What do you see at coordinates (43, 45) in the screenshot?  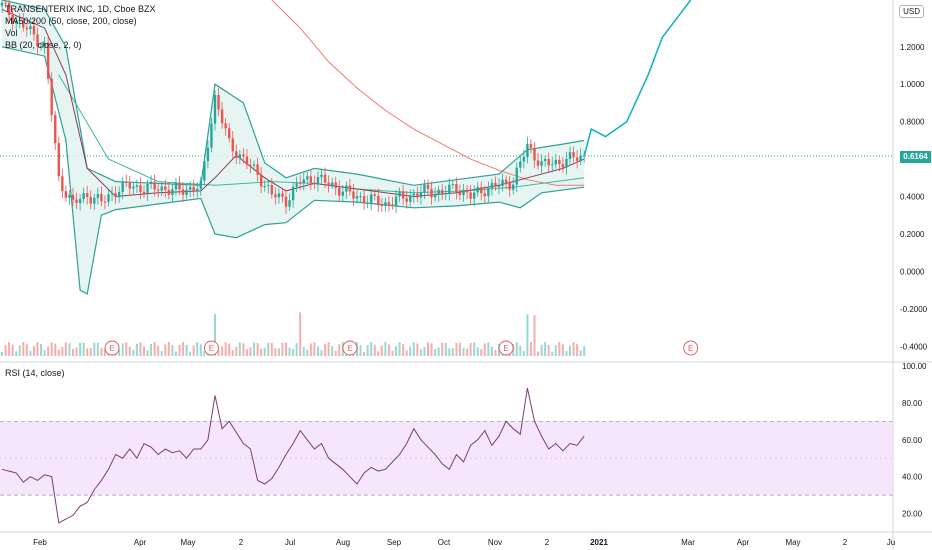 I see `legend-bb: BB (20, close, 2, 0)` at bounding box center [43, 45].